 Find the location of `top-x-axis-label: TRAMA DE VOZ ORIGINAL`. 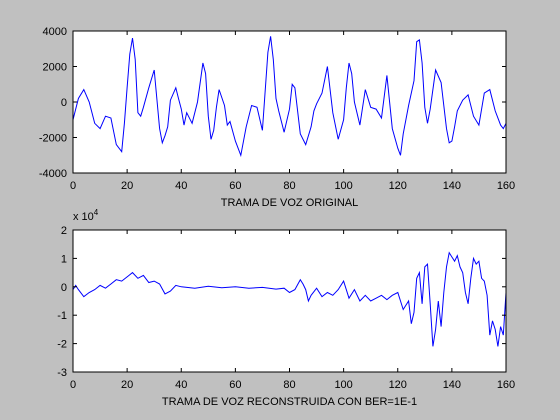

top-x-axis-label: TRAMA DE VOZ ORIGINAL is located at coordinates (290, 203).